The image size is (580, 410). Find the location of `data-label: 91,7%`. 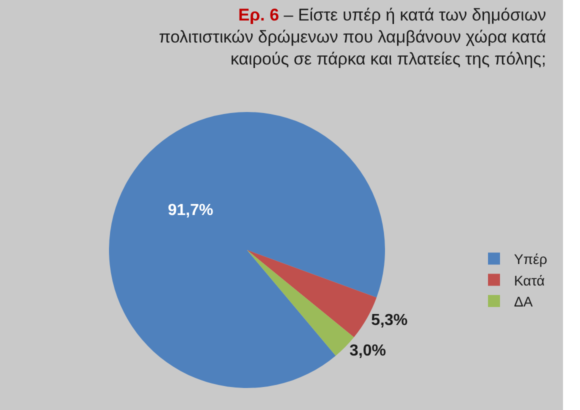

data-label: 91,7% is located at coordinates (191, 210).